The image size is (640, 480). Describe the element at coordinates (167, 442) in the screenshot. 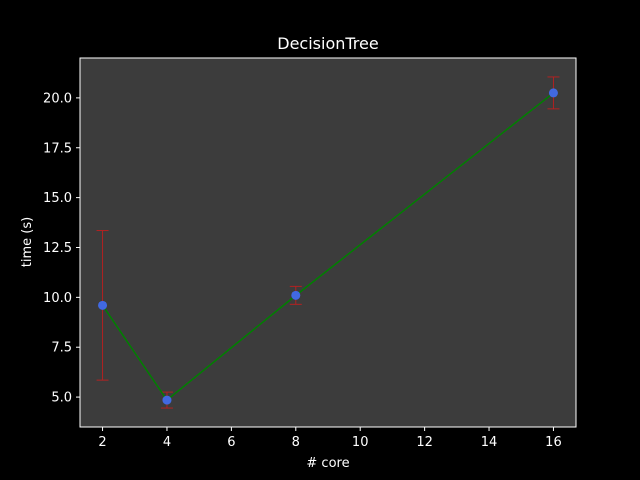

I see `x-tick-label: 4` at that location.